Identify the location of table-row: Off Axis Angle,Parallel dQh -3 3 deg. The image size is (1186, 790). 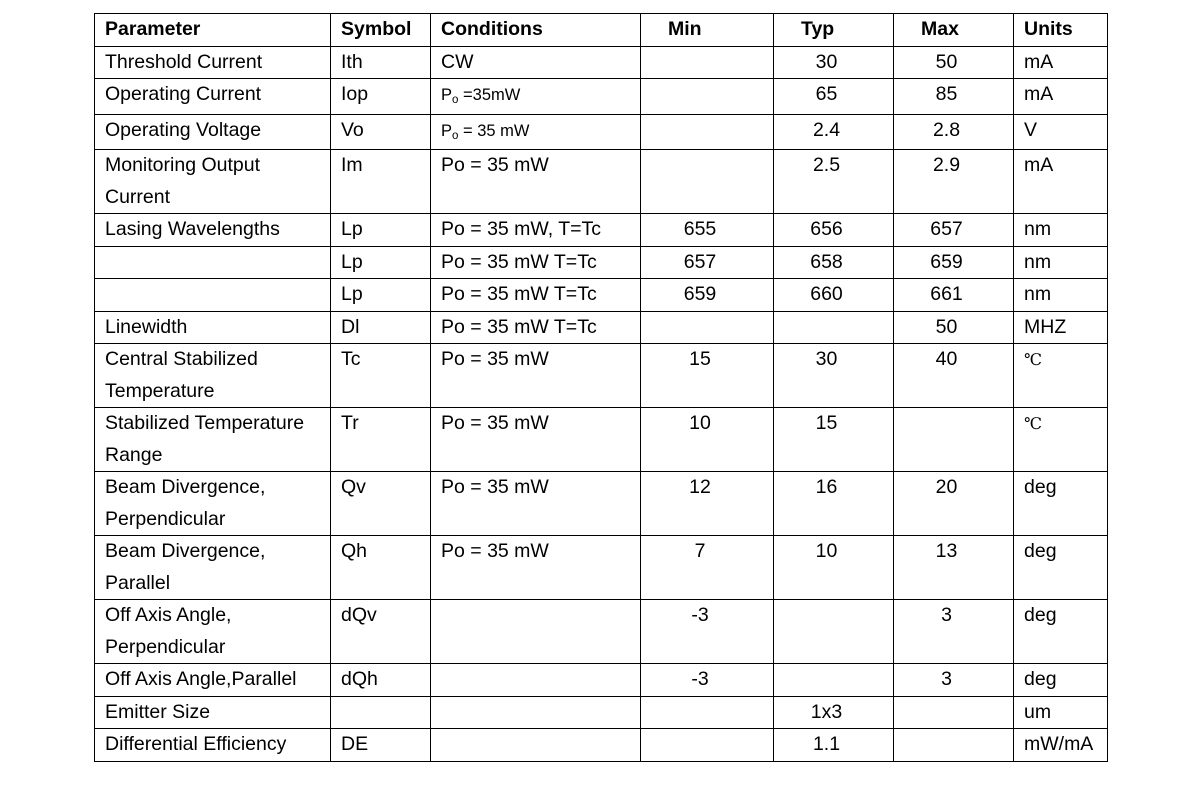
(601, 680).